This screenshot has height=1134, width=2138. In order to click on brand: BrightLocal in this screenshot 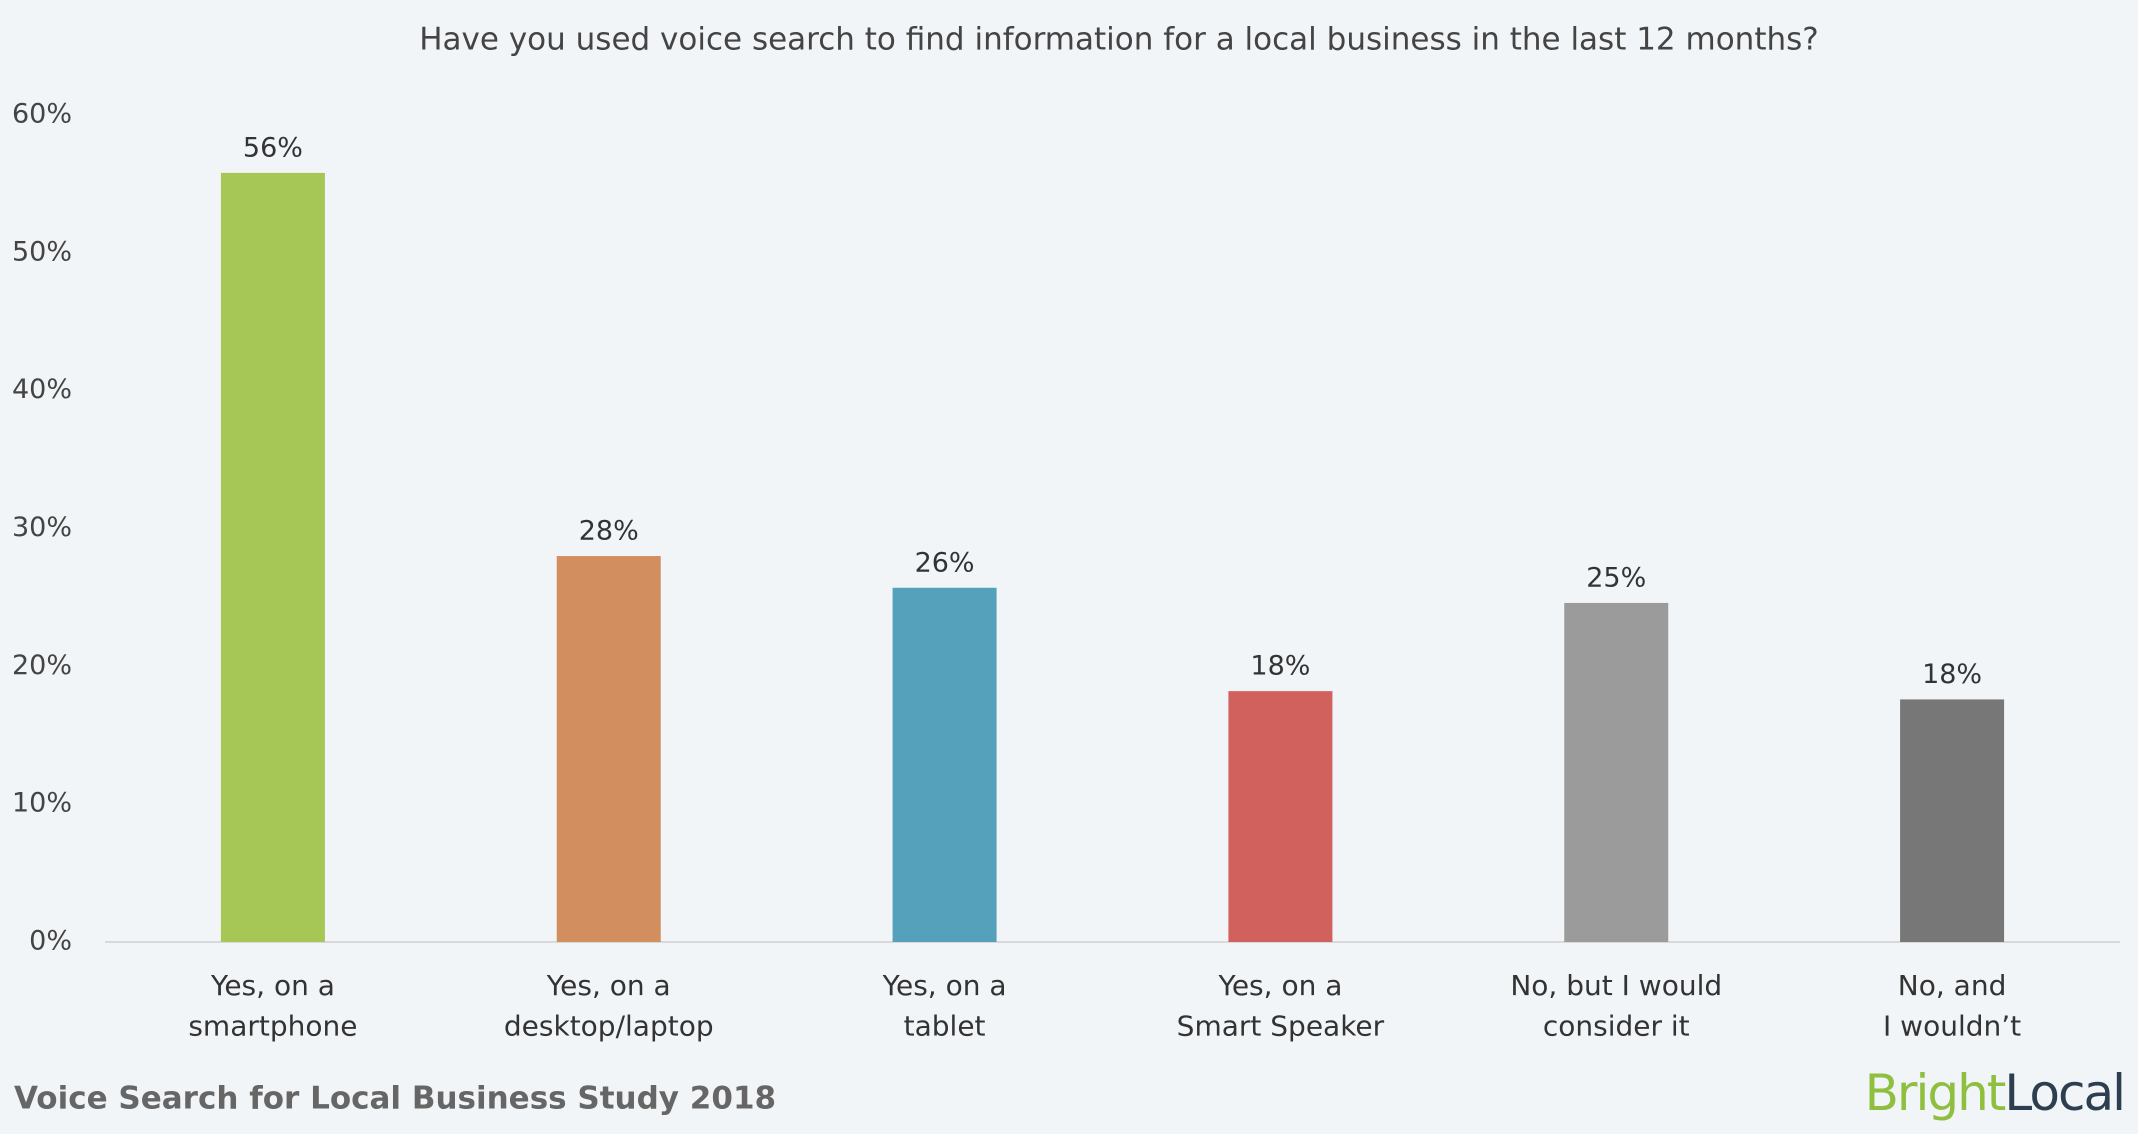, I will do `click(1994, 1093)`.